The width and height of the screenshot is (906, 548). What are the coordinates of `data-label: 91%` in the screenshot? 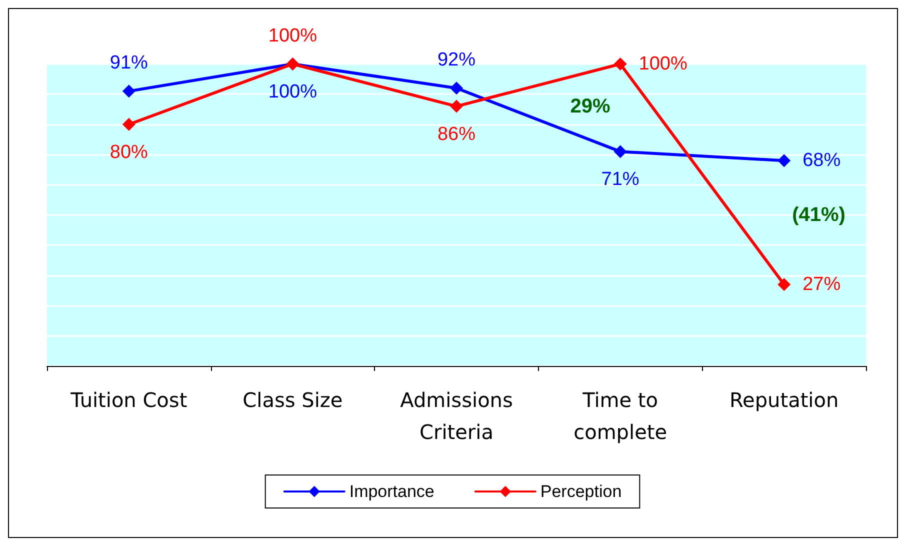 It's located at (129, 63).